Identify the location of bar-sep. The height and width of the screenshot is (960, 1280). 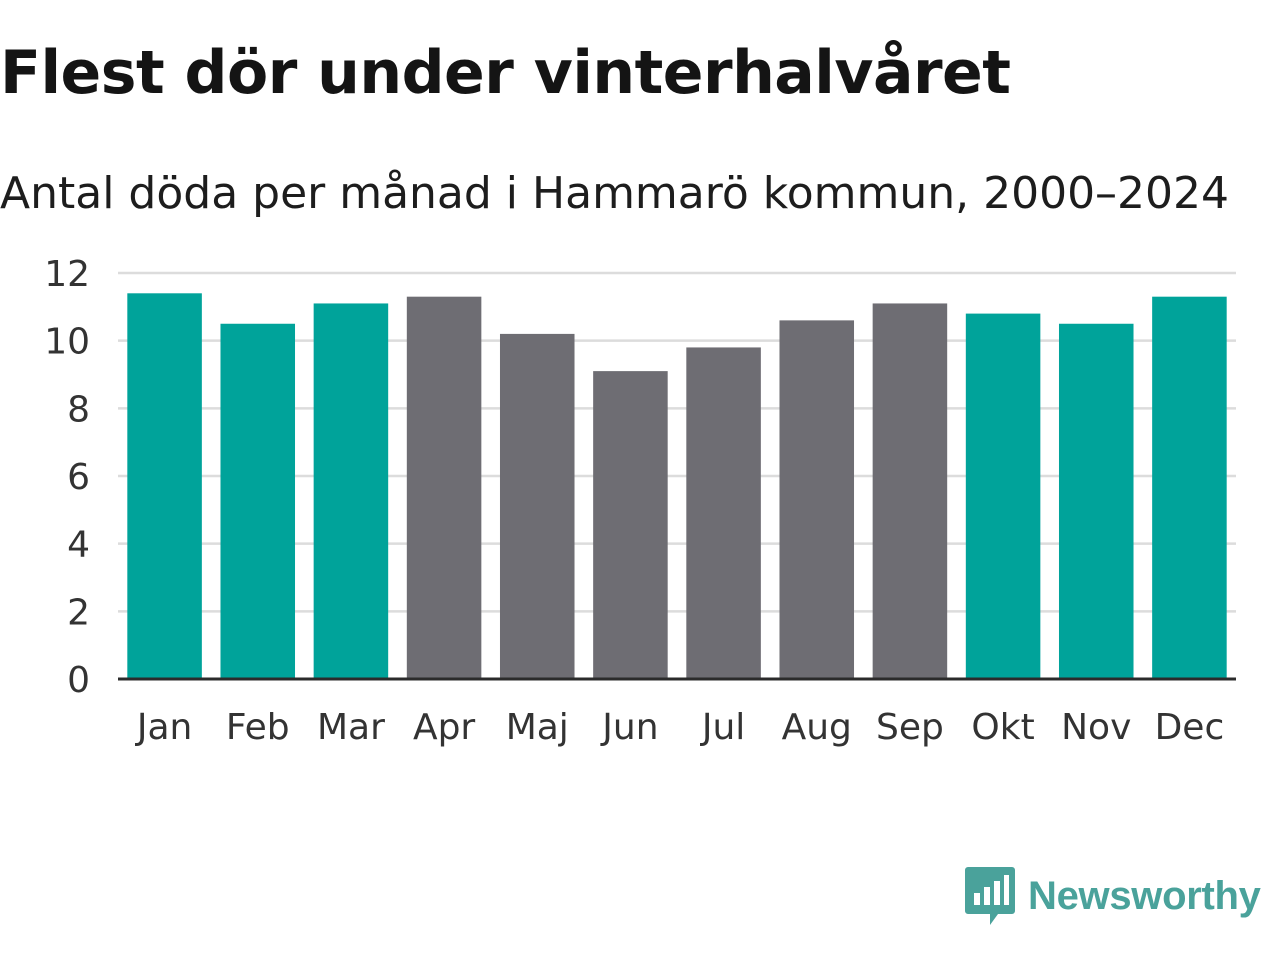
(910, 491).